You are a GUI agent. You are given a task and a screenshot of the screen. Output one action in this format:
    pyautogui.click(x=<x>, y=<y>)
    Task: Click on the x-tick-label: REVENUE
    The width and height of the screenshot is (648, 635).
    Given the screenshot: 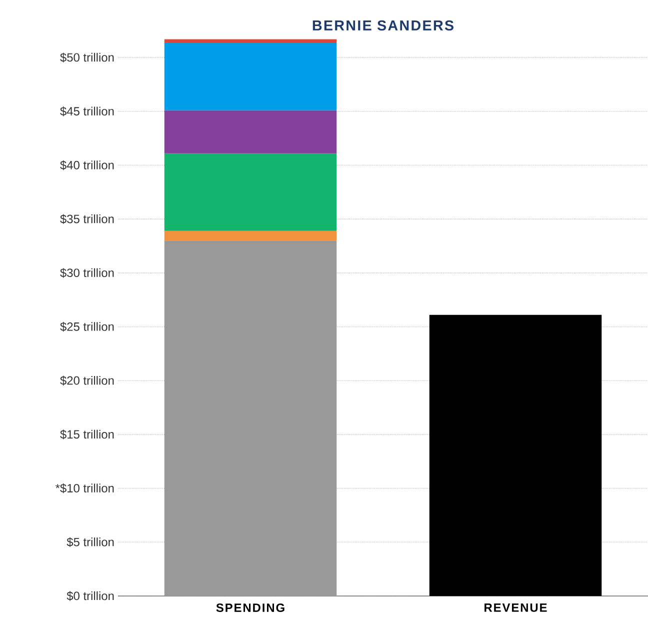 What is the action you would take?
    pyautogui.click(x=515, y=608)
    